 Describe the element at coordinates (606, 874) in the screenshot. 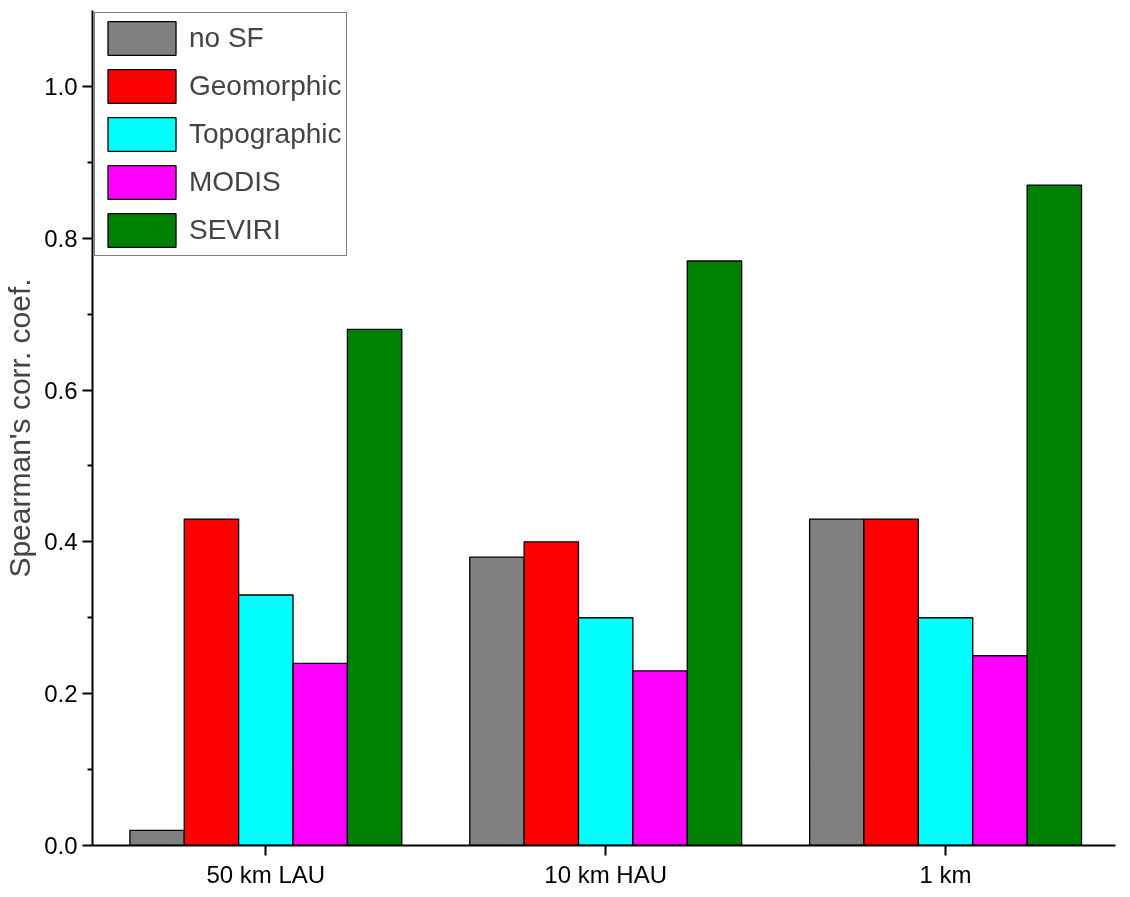

I see `x-tick-label: 10 km HAU` at that location.